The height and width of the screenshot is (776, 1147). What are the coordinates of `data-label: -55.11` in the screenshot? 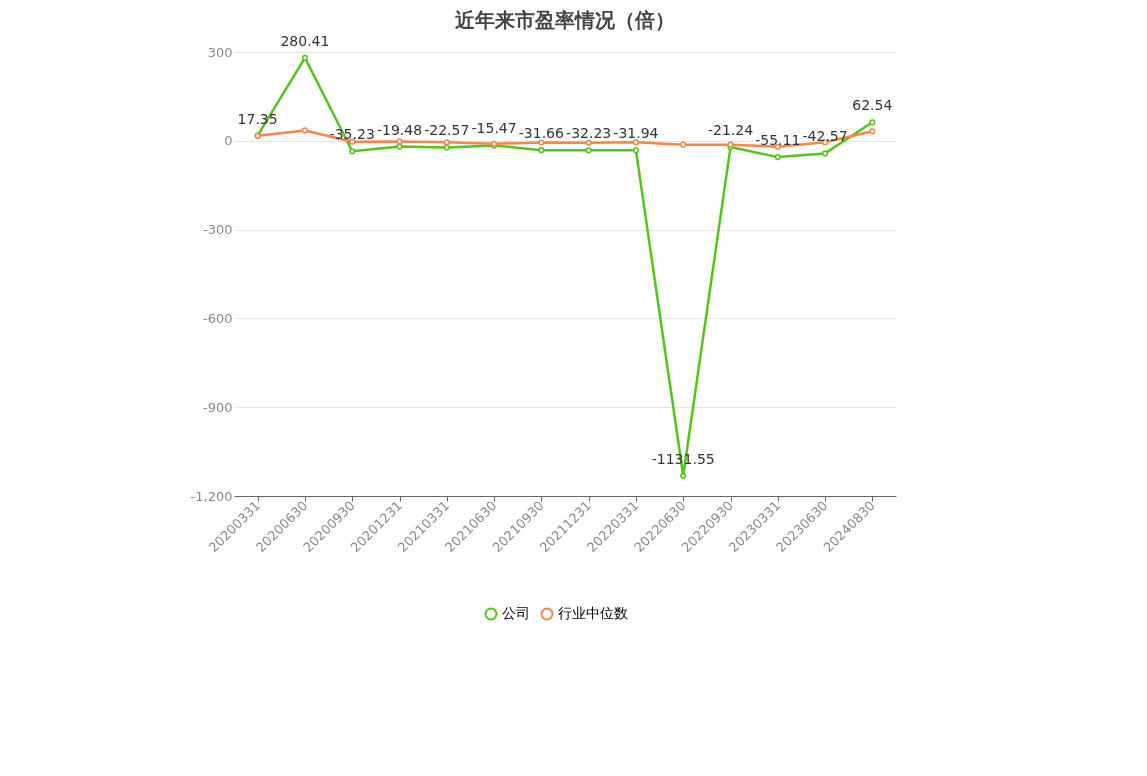 It's located at (778, 140).